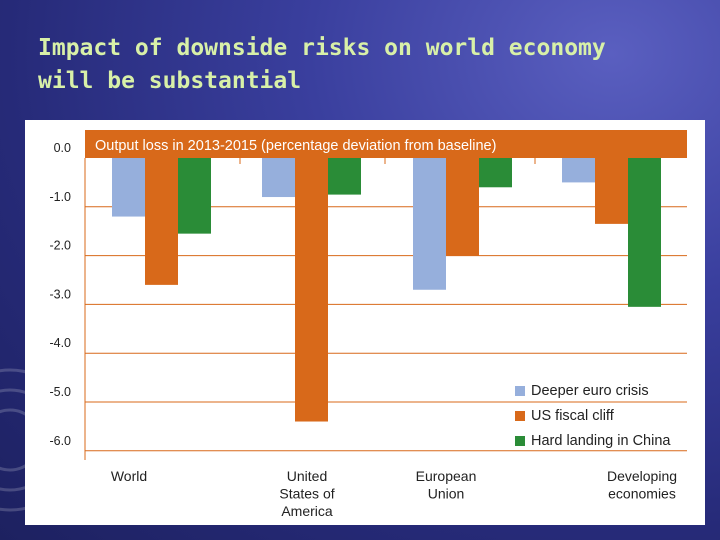 The image size is (720, 540). What do you see at coordinates (60, 441) in the screenshot?
I see `y-tick-label: -6.0` at bounding box center [60, 441].